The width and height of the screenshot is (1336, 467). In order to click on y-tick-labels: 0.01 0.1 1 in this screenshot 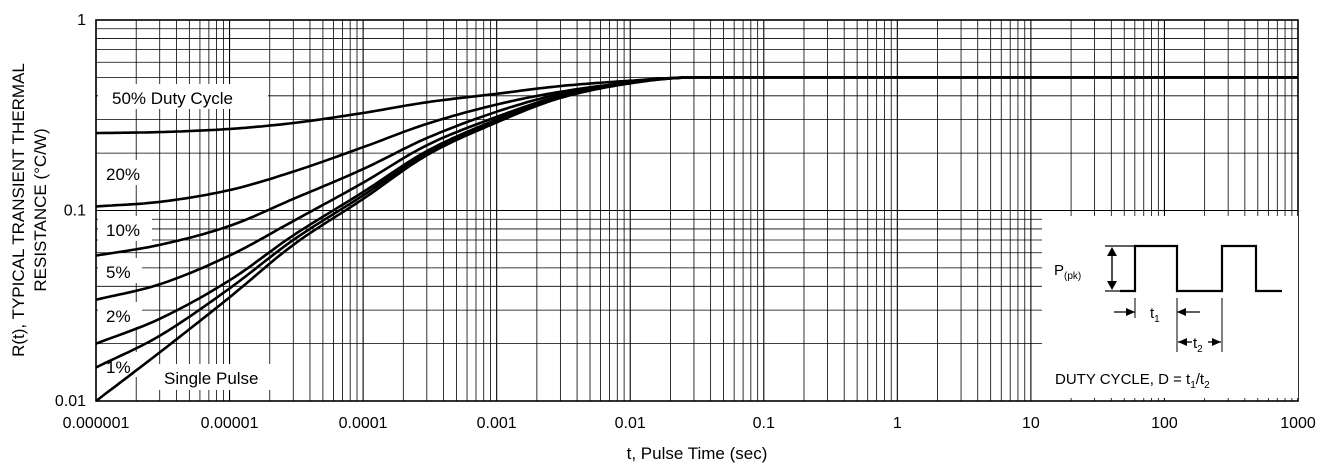, I will do `click(70, 211)`.